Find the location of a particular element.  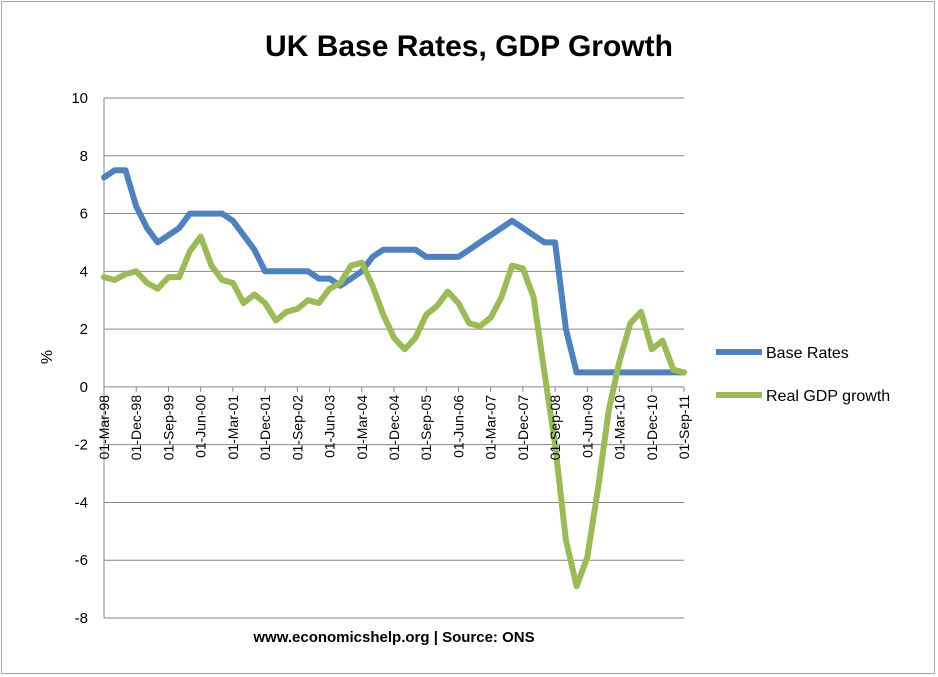

x-tick-label: 01-Sep-11 is located at coordinates (684, 427).